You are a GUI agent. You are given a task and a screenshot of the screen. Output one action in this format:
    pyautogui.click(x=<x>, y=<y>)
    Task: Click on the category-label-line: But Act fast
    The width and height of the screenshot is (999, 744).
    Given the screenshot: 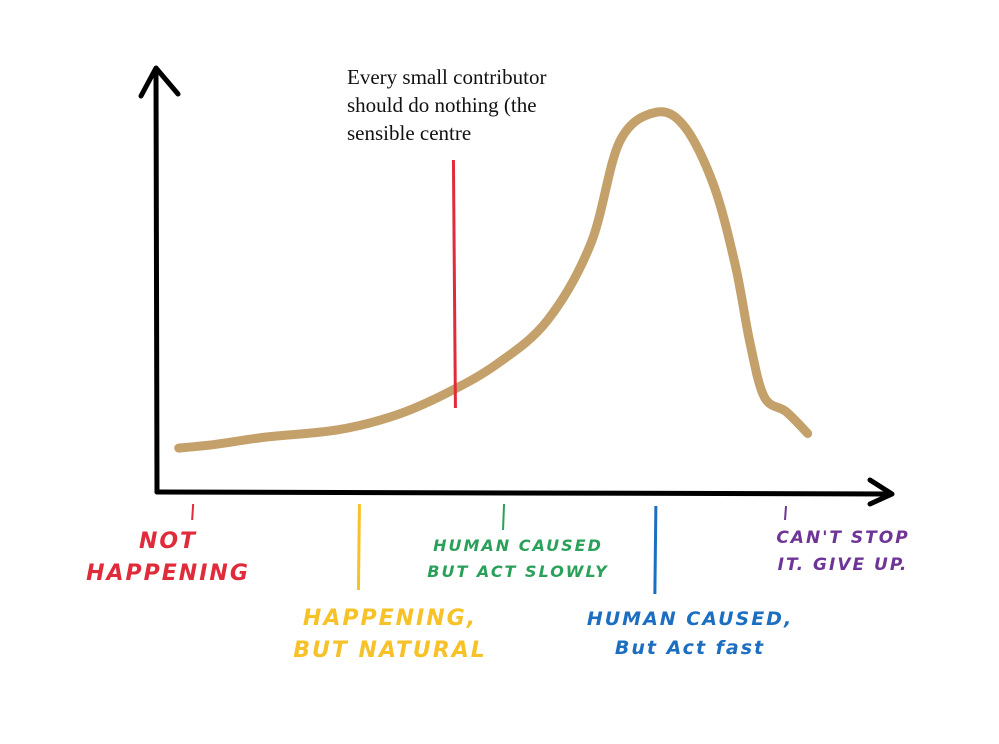 What is the action you would take?
    pyautogui.click(x=690, y=648)
    